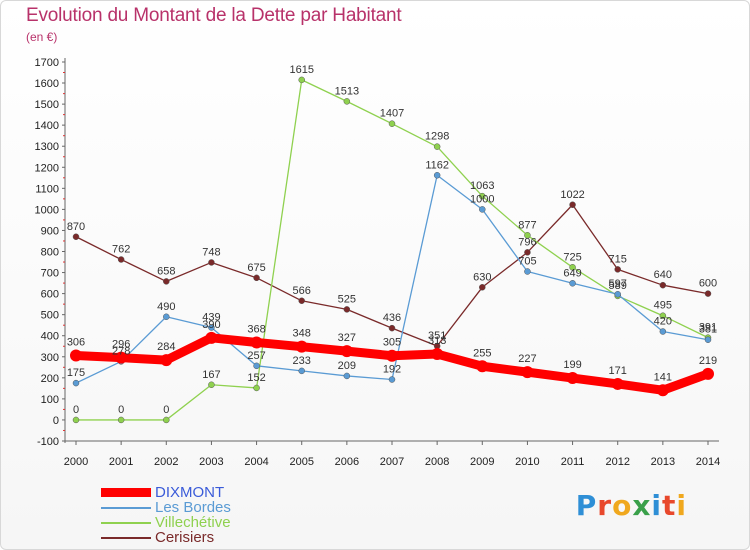 Image resolution: width=750 pixels, height=550 pixels. I want to click on y-tick-label: 900, so click(50, 231).